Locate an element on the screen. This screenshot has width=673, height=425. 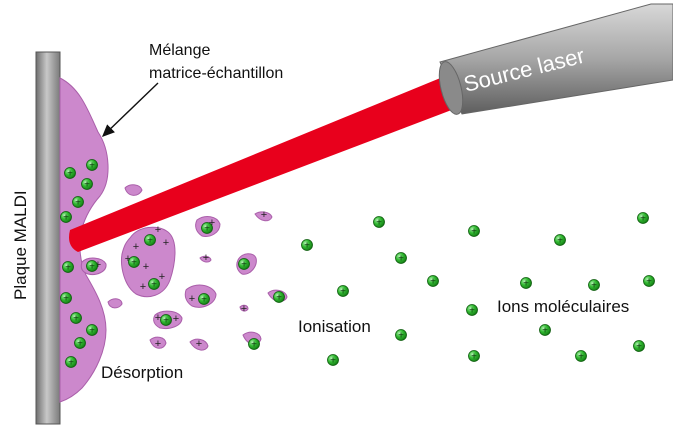
laser-source: Source laser is located at coordinates (555, 59).